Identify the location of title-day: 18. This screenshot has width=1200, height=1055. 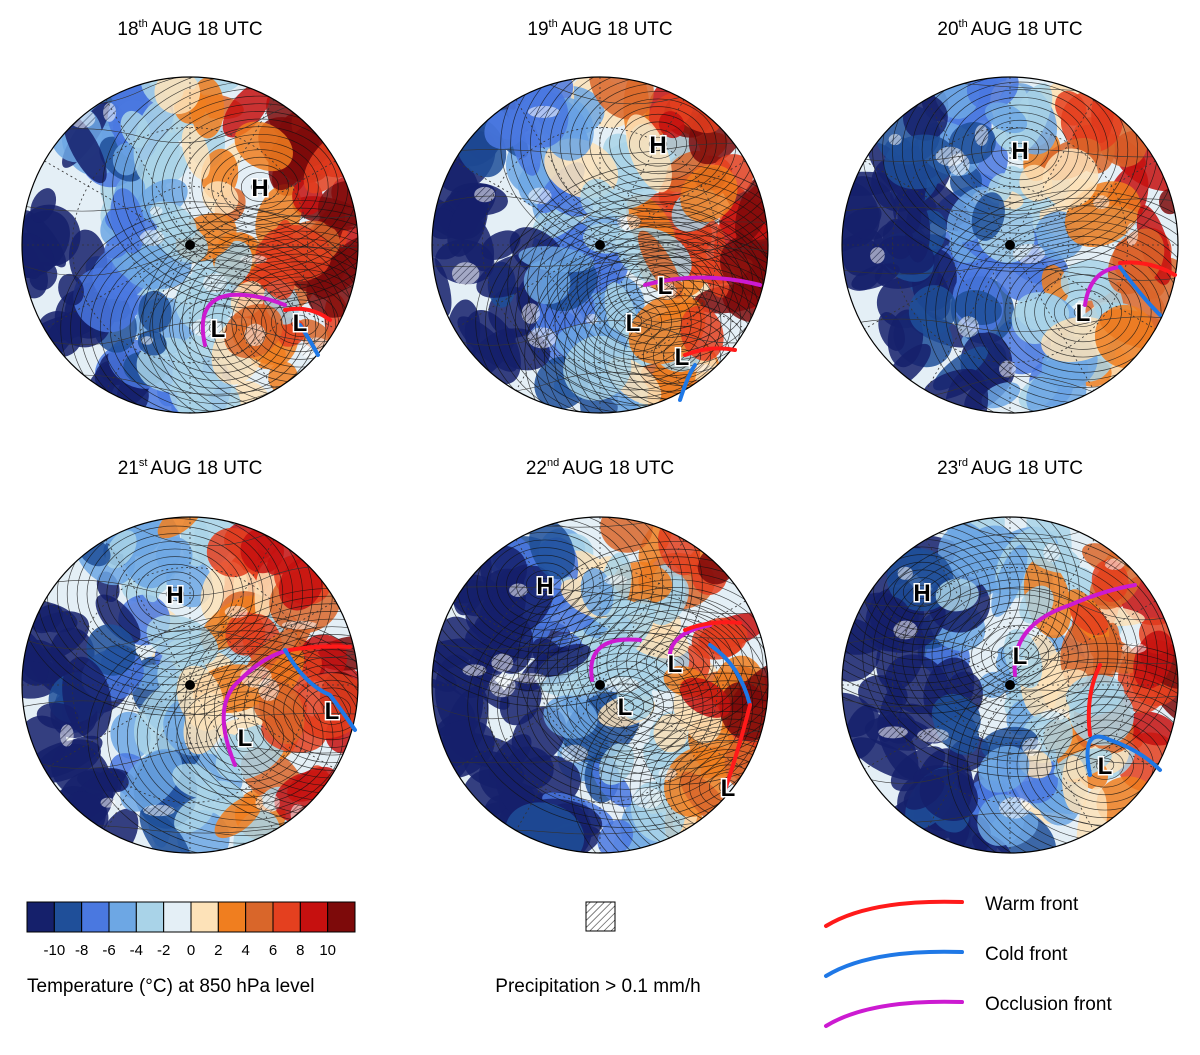
(127, 29).